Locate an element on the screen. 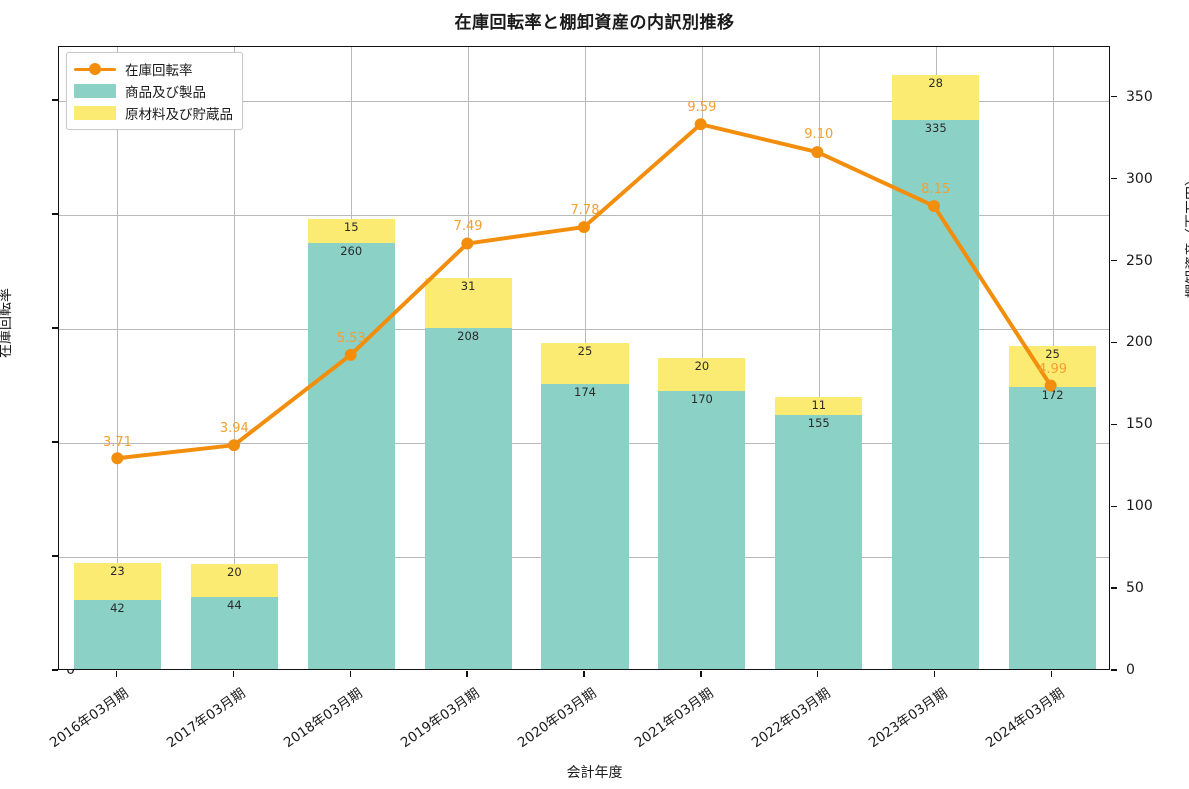  y-axis-right-tick-label: 300 is located at coordinates (1139, 178).